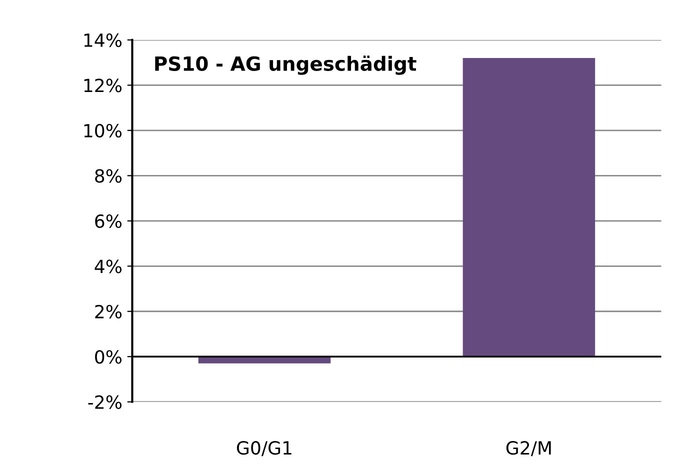 The width and height of the screenshot is (696, 470). What do you see at coordinates (528, 448) in the screenshot?
I see `x-tick-label: G2/M` at bounding box center [528, 448].